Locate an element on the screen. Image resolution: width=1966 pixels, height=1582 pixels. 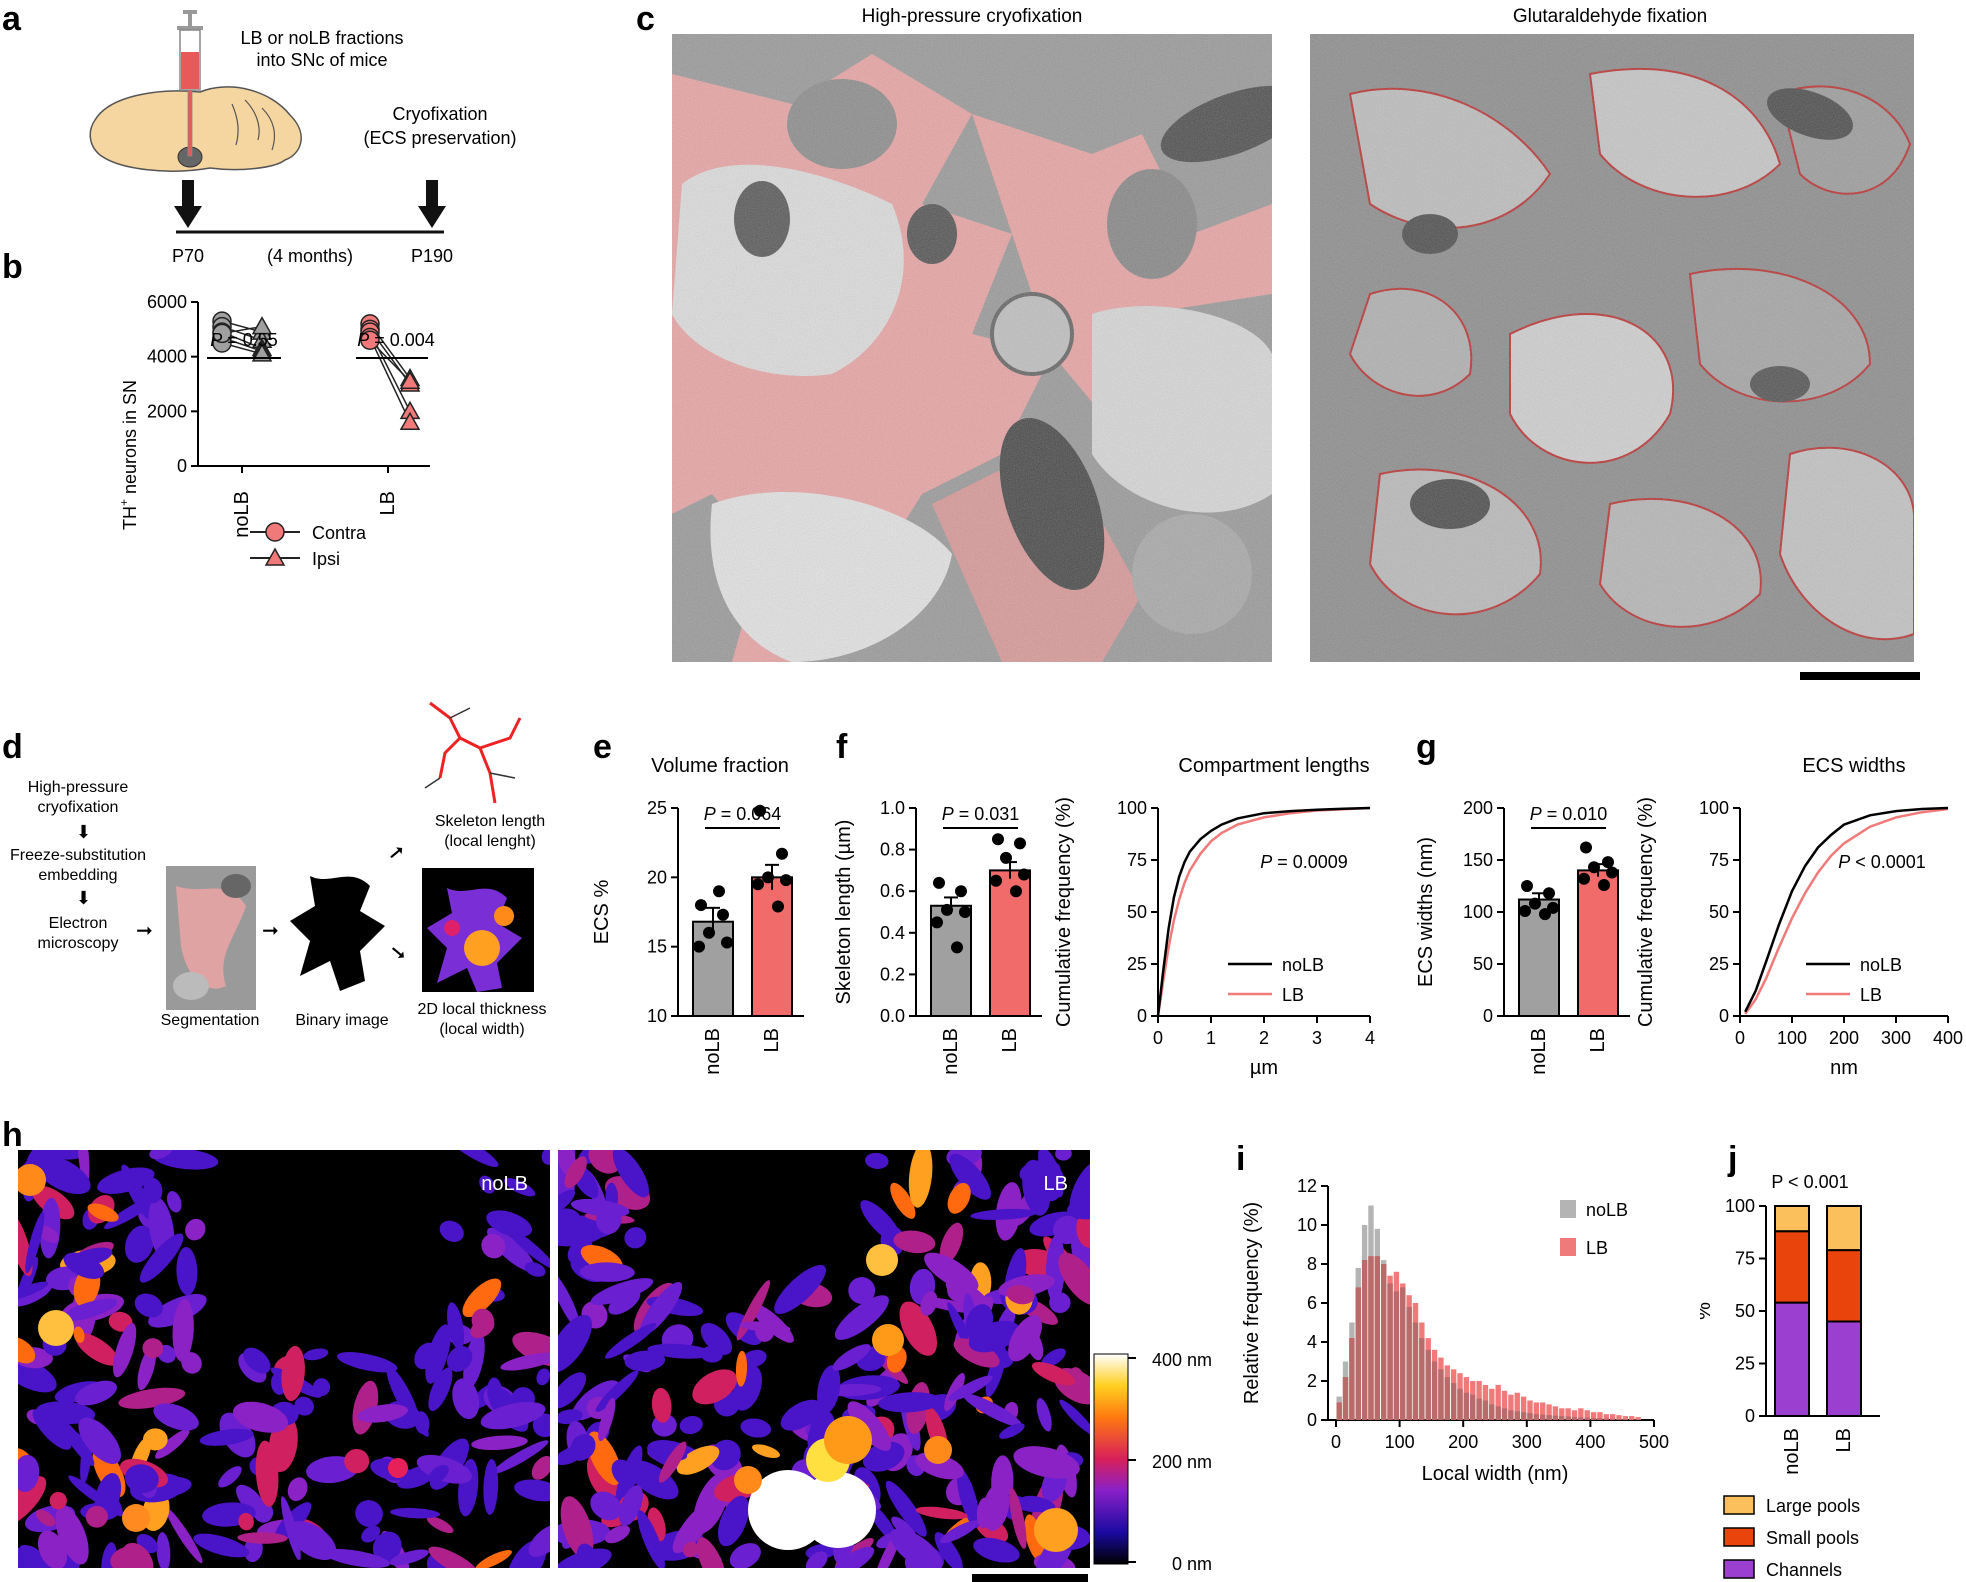
svg-g2-pvalue-p: P is located at coordinates (1844, 862).